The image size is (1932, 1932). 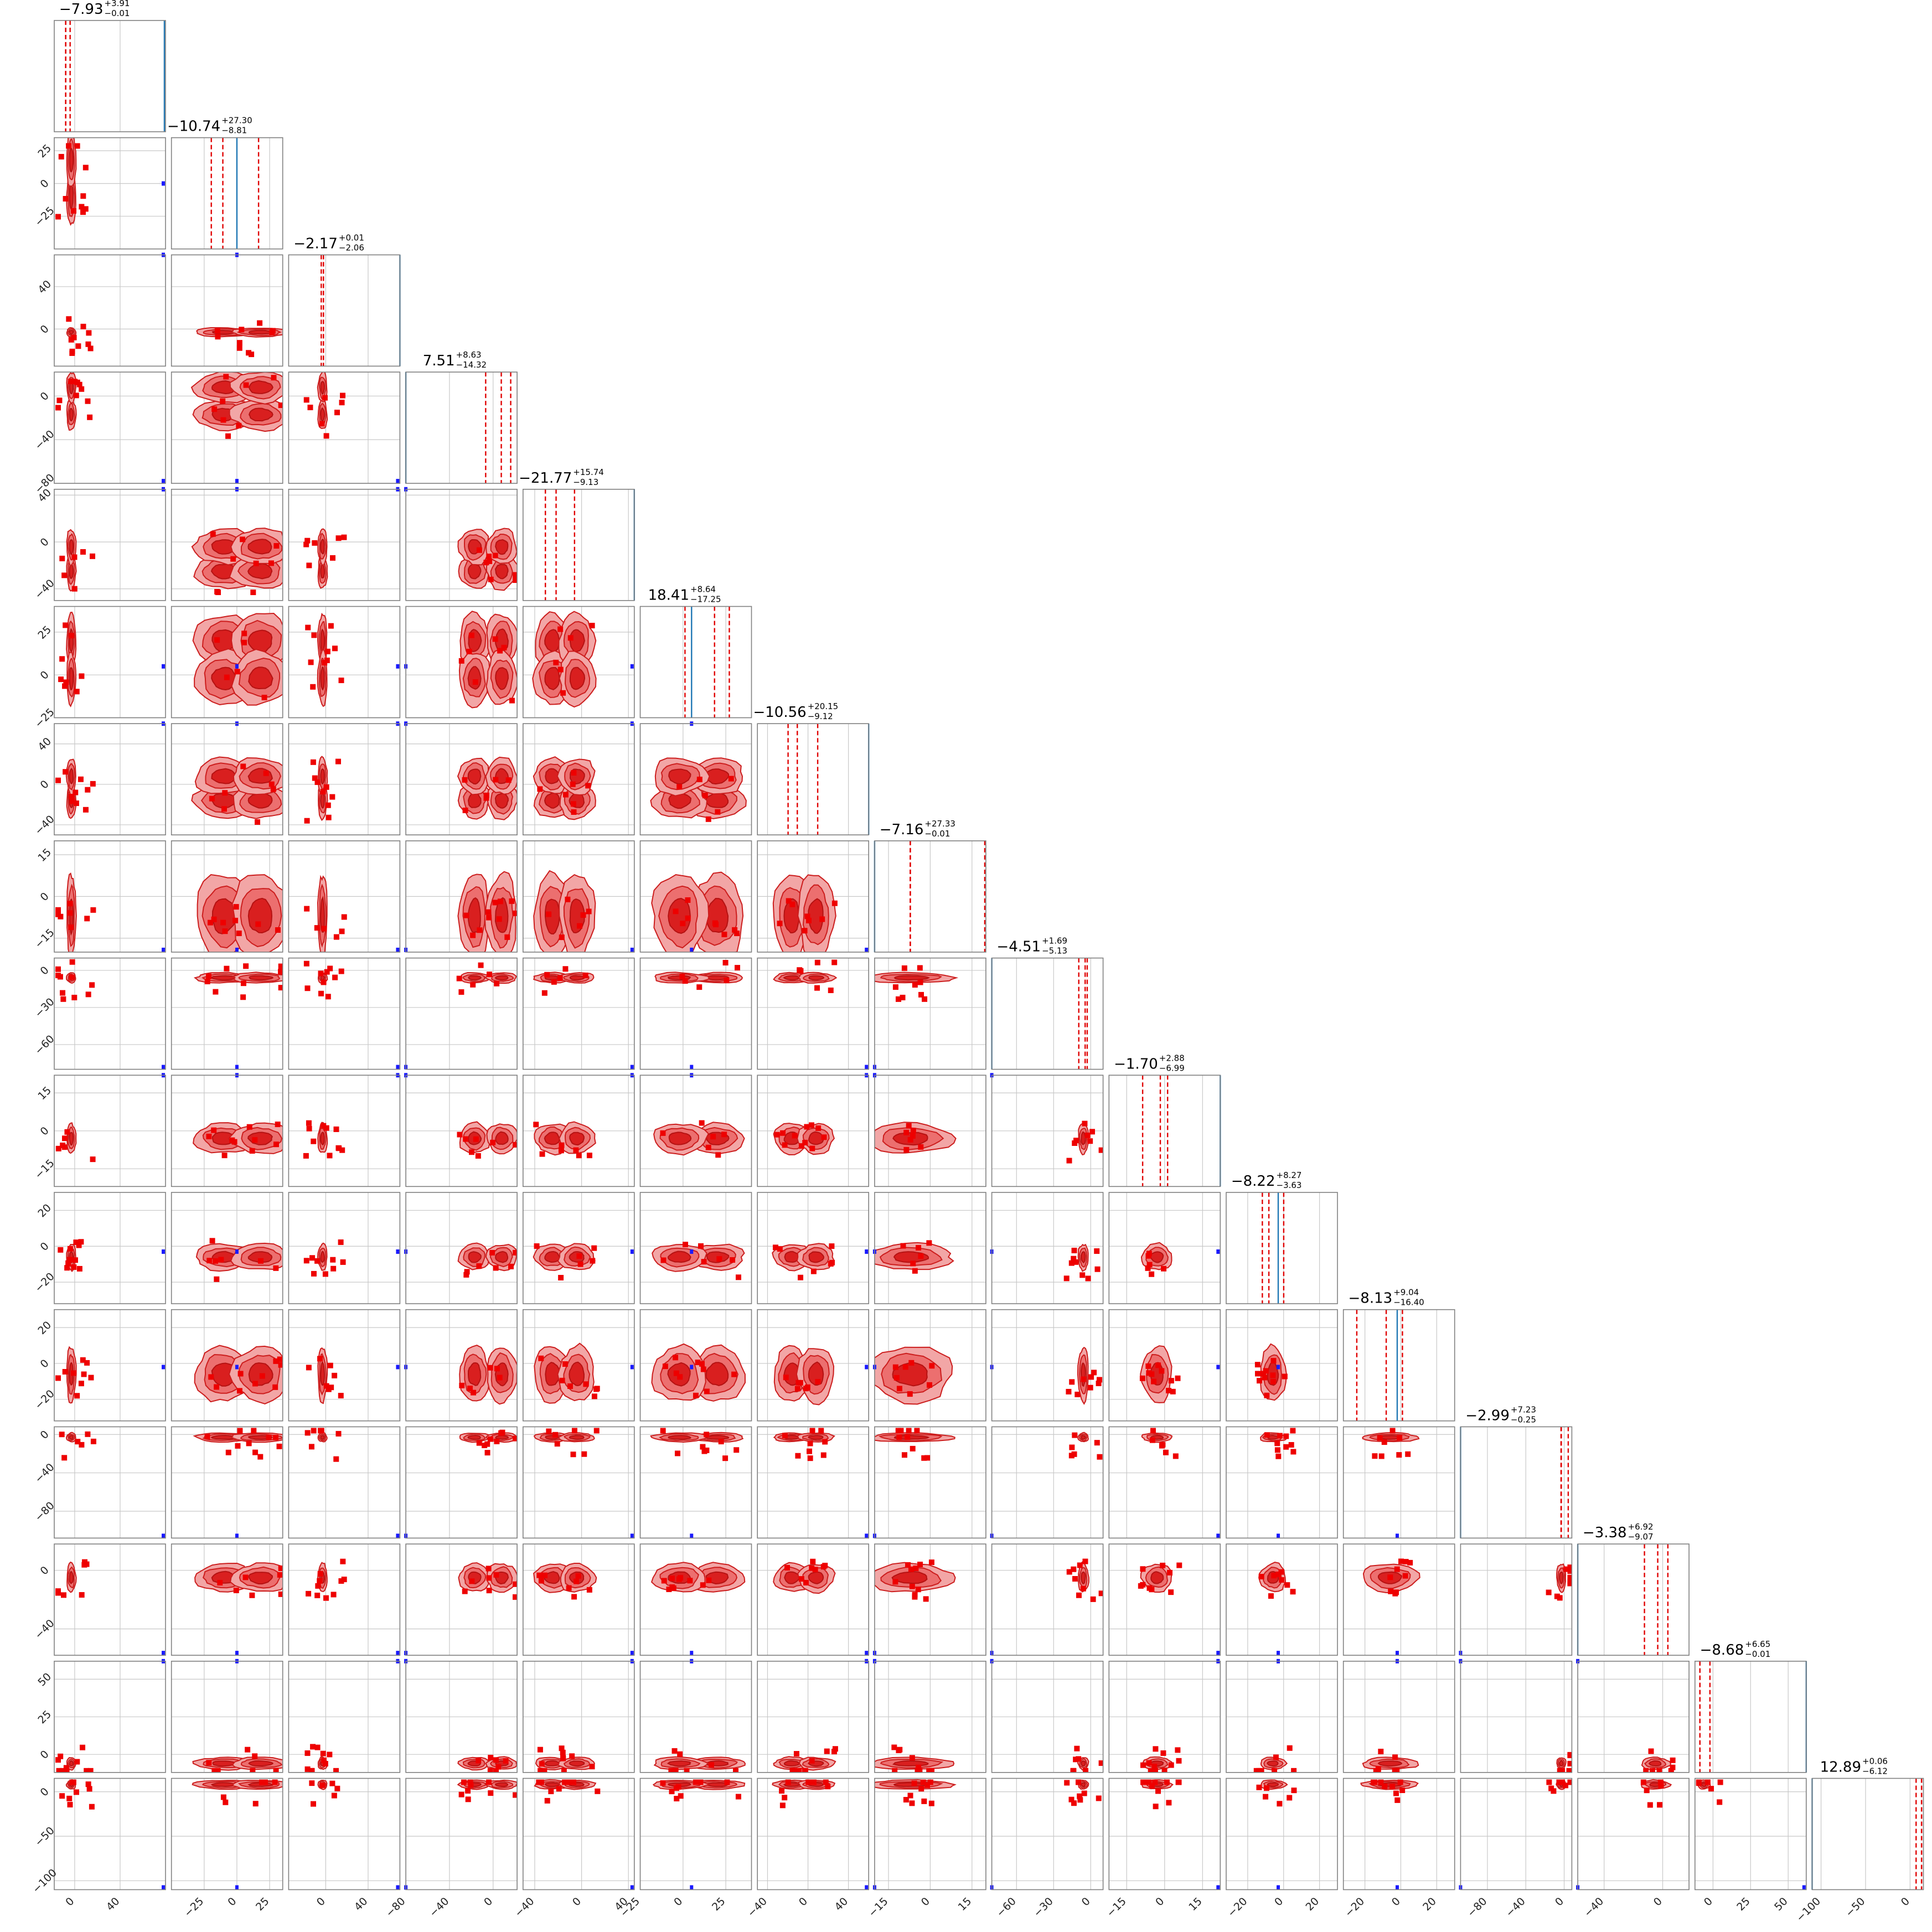 What do you see at coordinates (585, 482) in the screenshot?
I see `title-sub: −9.13` at bounding box center [585, 482].